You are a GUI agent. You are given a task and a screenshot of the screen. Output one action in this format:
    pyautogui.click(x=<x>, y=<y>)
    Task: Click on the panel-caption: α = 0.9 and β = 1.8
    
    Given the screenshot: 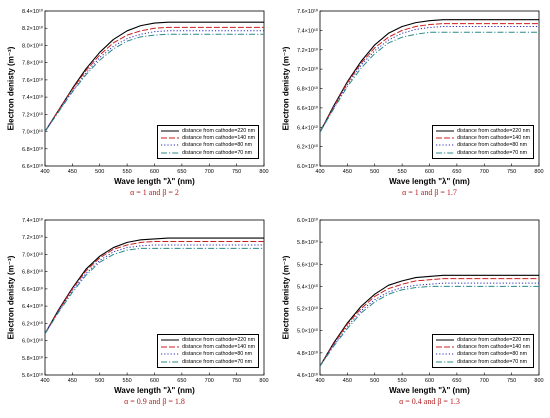 What is the action you would take?
    pyautogui.click(x=154, y=401)
    